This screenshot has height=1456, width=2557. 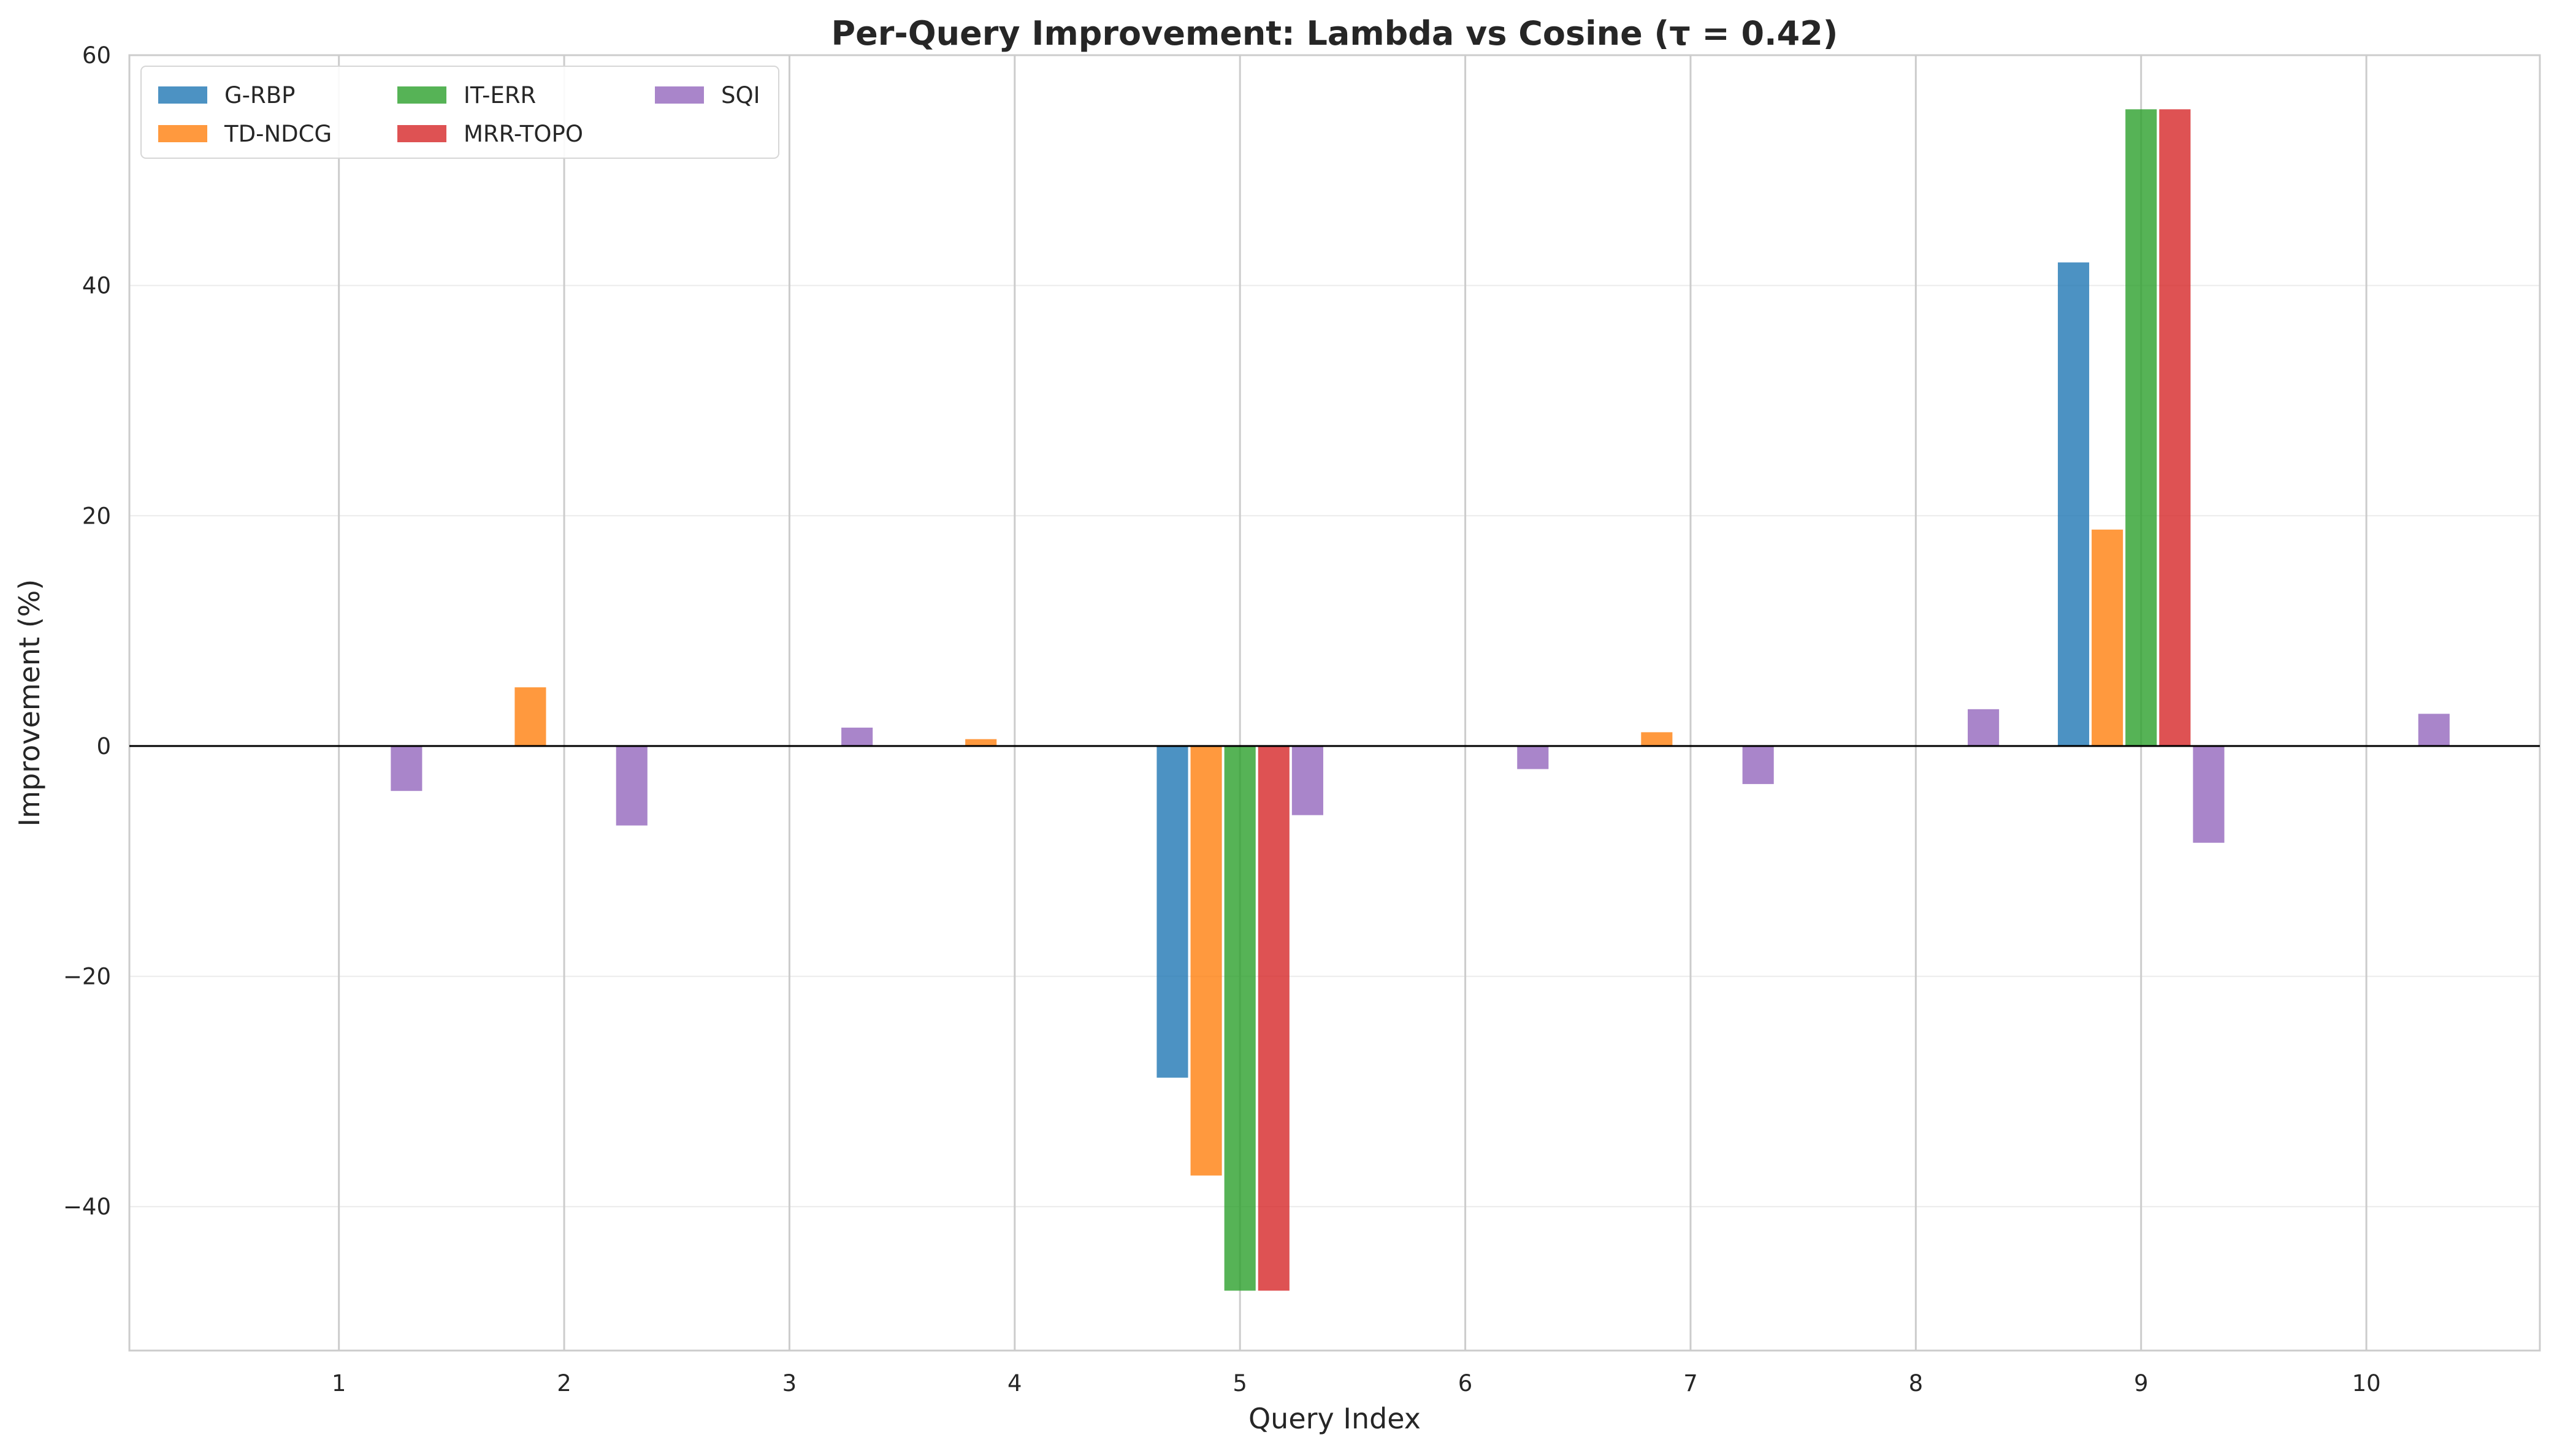 I want to click on bar-sqi-q10, so click(x=2434, y=730).